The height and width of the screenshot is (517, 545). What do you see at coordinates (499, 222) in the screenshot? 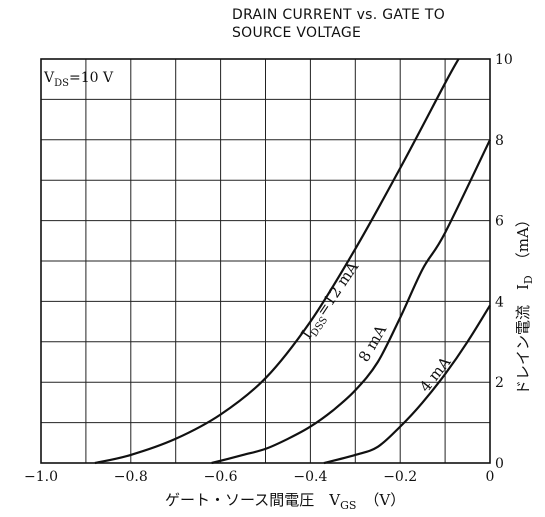
I see `y-tick-label: 6` at bounding box center [499, 222].